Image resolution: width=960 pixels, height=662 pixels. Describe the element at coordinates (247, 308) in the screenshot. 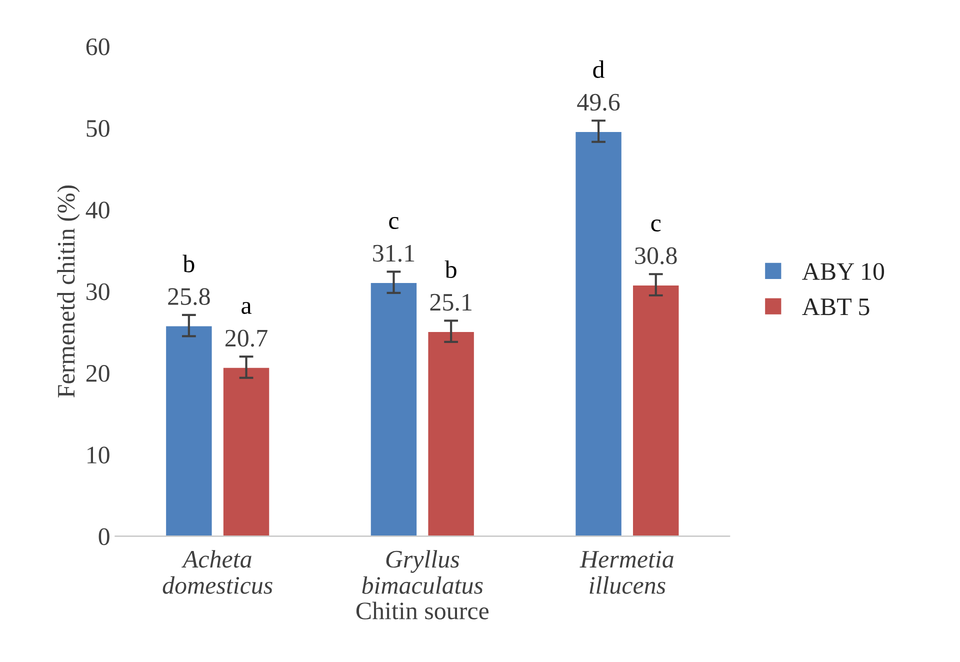

I see `annotation: a` at that location.